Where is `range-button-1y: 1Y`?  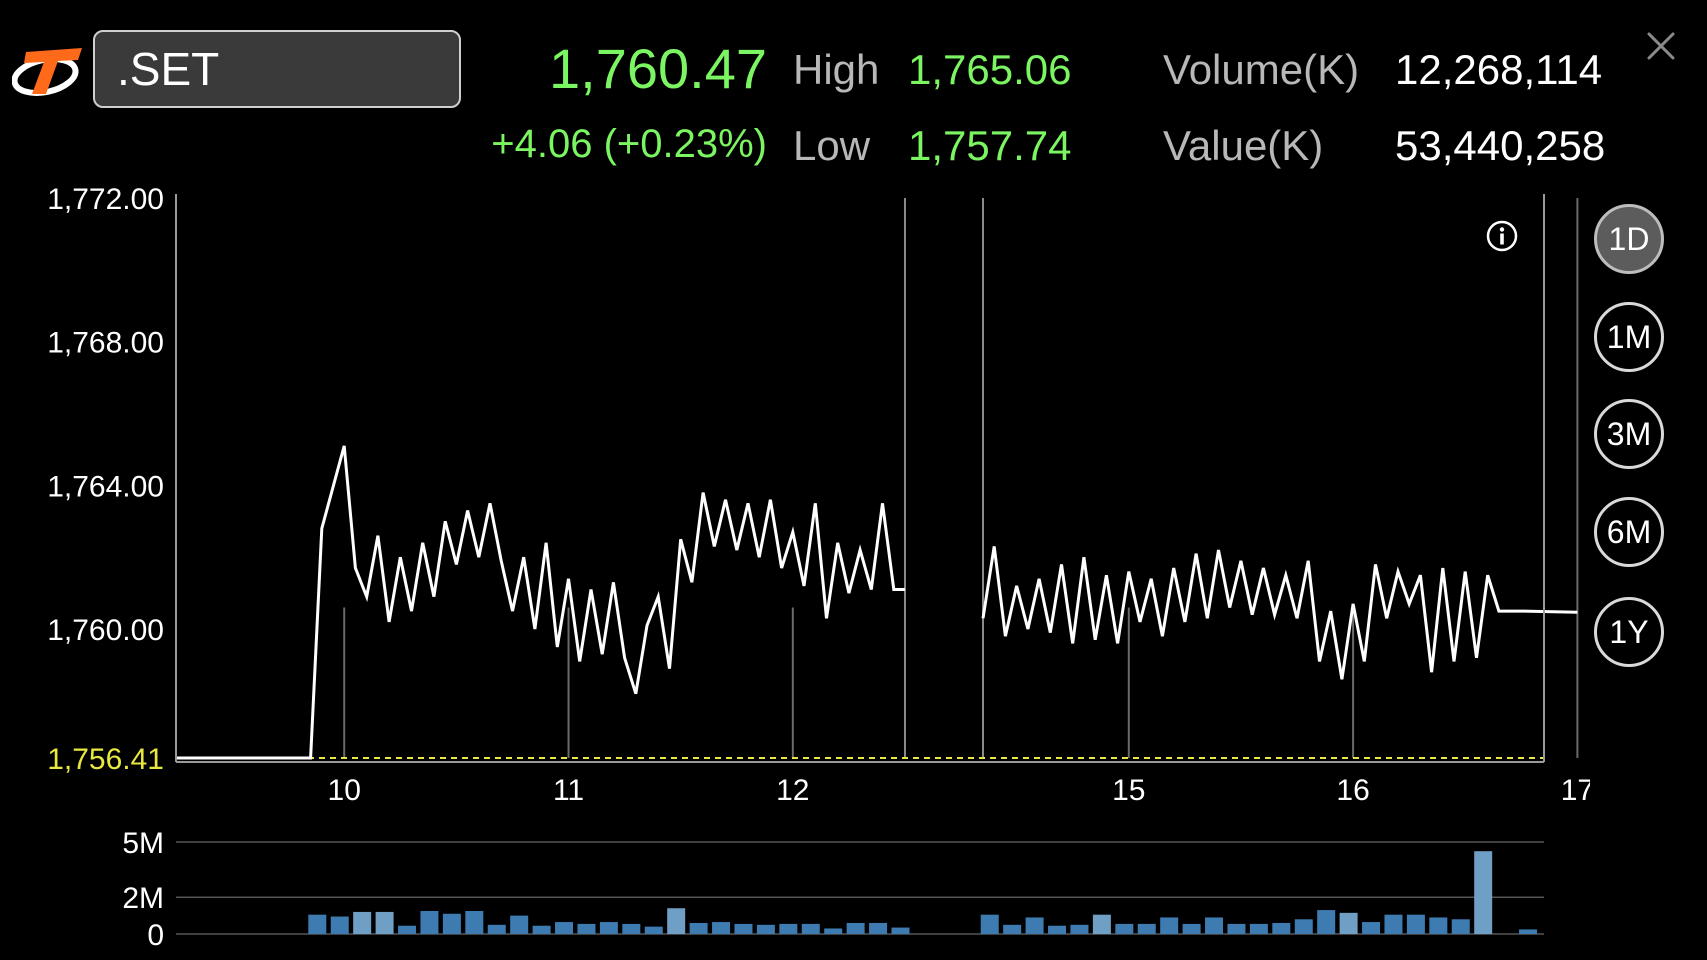
range-button-1y: 1Y is located at coordinates (1629, 632).